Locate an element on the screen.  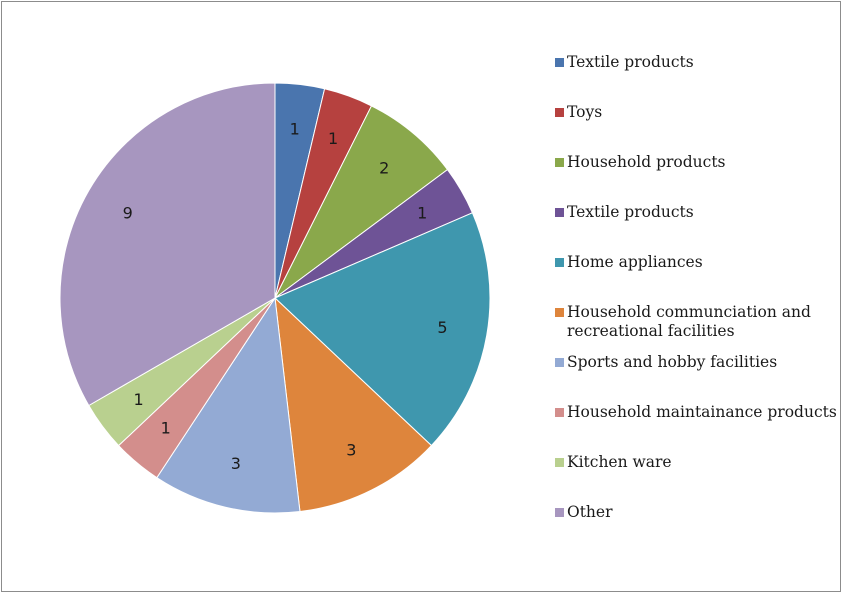
legend-label: Kitchen ware is located at coordinates (619, 462).